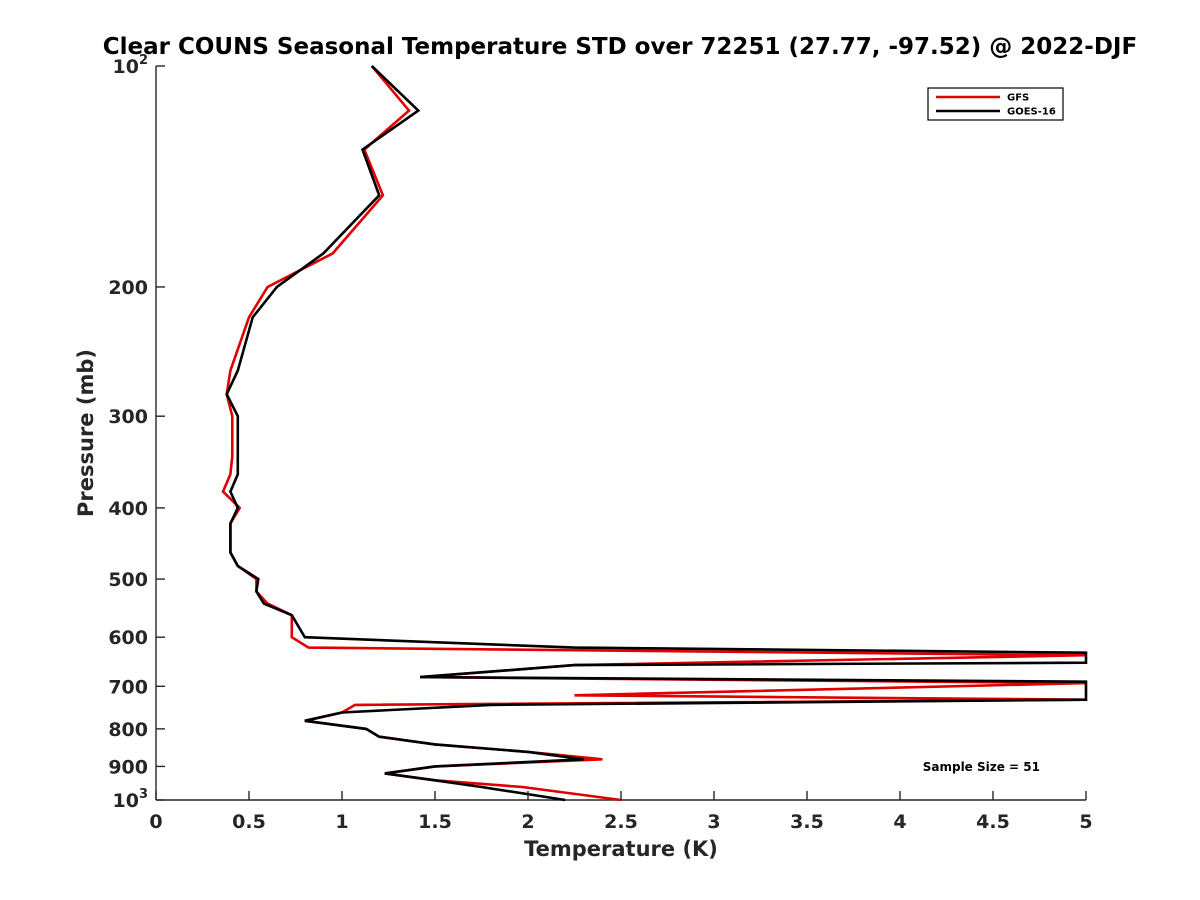 The image size is (1200, 900). I want to click on y-tick-label-base: 800, so click(128, 730).